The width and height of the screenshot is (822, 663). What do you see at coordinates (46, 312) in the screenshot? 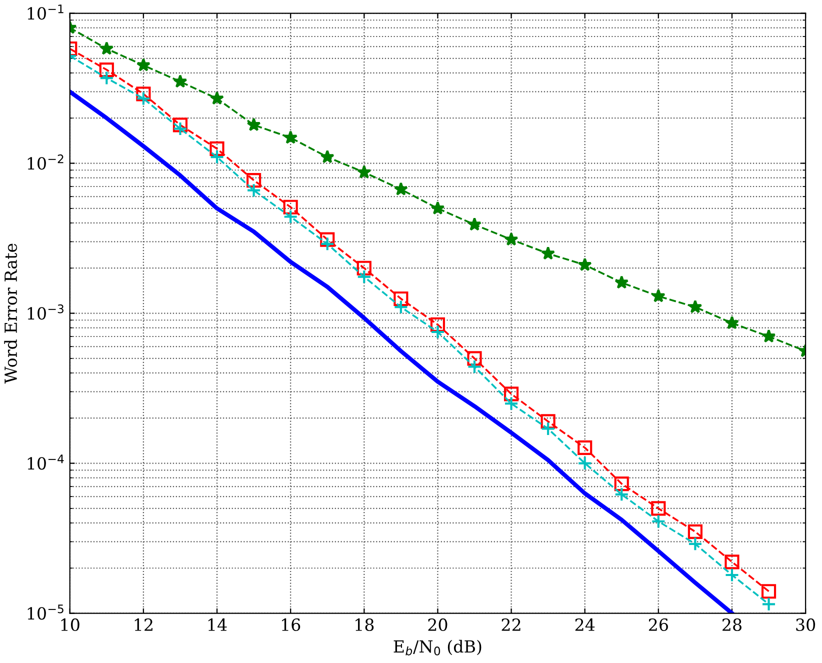
I see `y-tick-label: 10$^{−3}$` at bounding box center [46, 312].